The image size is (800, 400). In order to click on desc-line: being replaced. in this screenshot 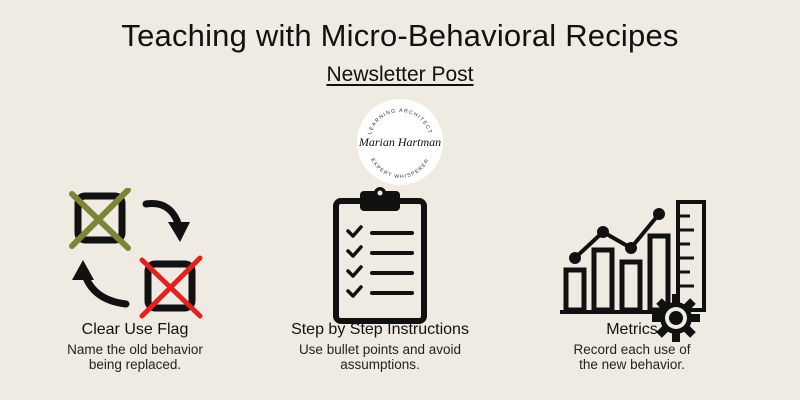, I will do `click(135, 364)`.